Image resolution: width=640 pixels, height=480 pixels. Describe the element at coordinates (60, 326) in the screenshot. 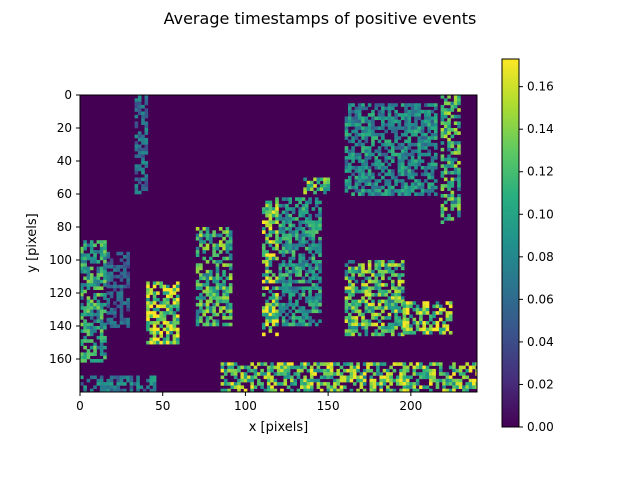

I see `y-tick-label: 140` at that location.